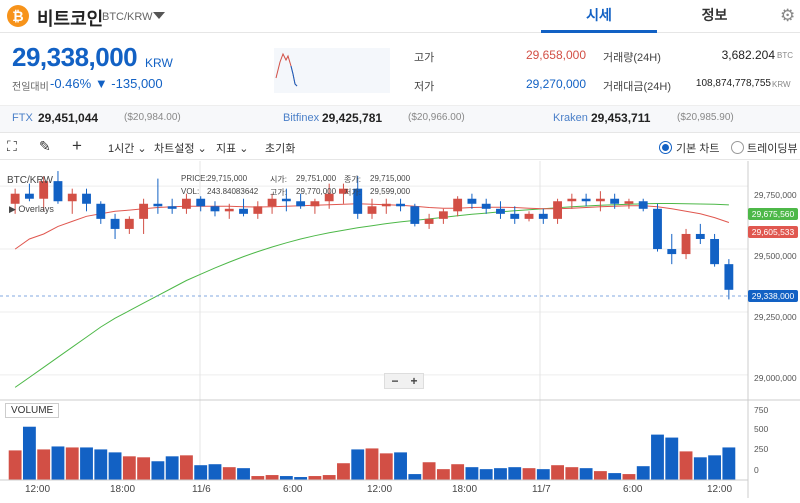 The image size is (800, 503). Describe the element at coordinates (632, 58) in the screenshot. I see `volume-24h-label: 거래량(24H)` at that location.